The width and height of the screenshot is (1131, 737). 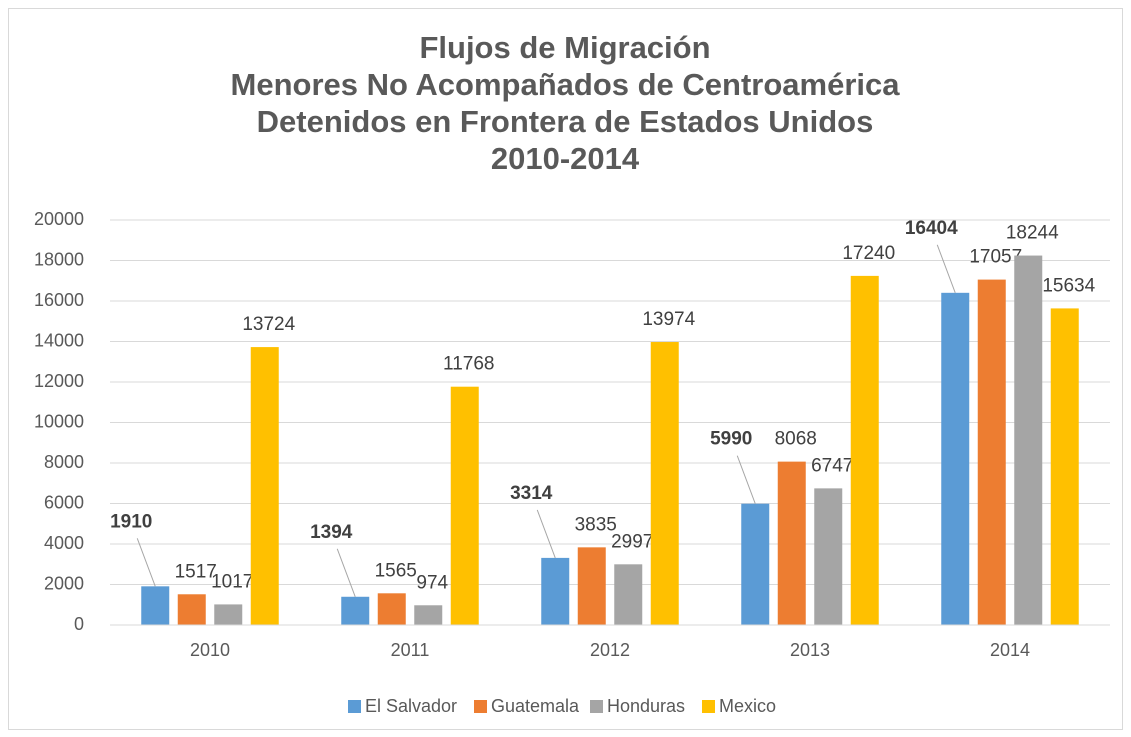 What do you see at coordinates (268, 324) in the screenshot?
I see `data-label: 13724` at bounding box center [268, 324].